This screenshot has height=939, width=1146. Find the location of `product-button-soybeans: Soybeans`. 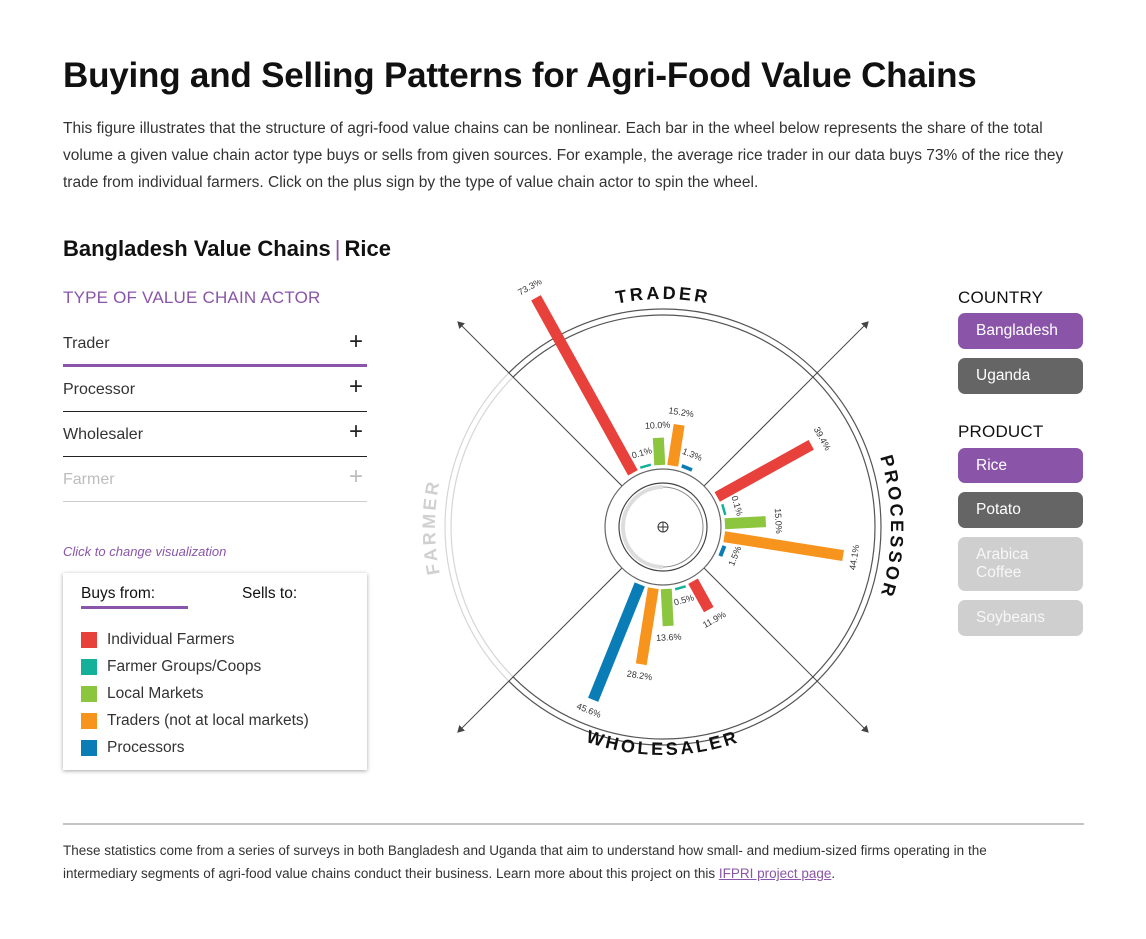

product-button-soybeans: Soybeans is located at coordinates (1020, 618).